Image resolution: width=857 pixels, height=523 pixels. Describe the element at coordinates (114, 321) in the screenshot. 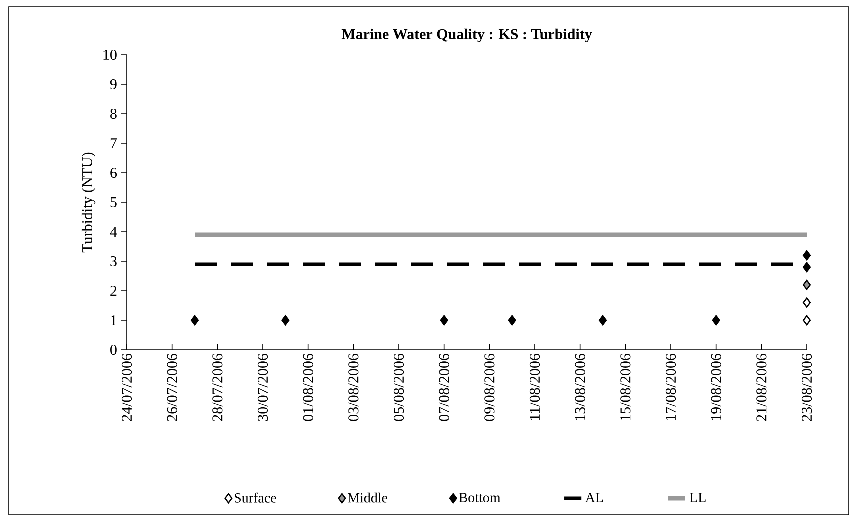

I see `y-tick-label: 1` at that location.